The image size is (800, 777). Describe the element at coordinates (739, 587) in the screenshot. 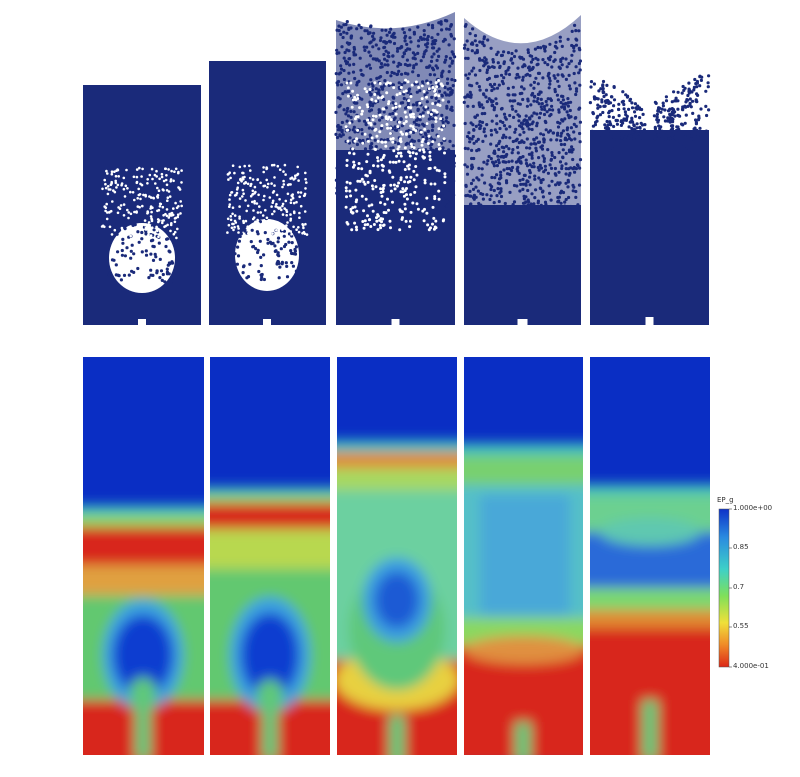

I see `colorbar-tick-07: 0.7` at that location.